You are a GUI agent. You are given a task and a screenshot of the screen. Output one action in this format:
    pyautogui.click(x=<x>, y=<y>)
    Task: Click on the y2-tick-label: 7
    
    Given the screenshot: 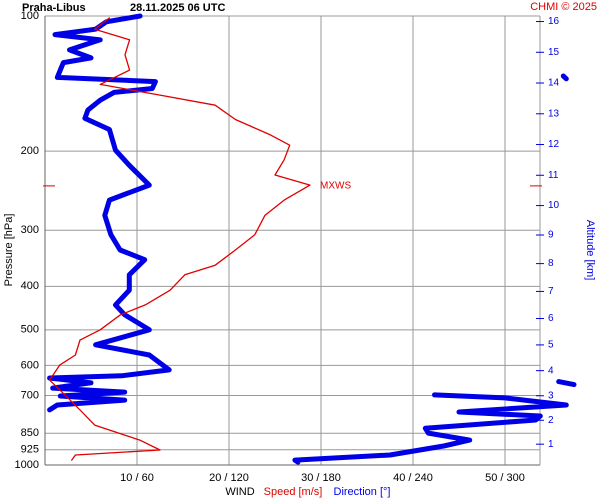 What is the action you would take?
    pyautogui.click(x=551, y=291)
    